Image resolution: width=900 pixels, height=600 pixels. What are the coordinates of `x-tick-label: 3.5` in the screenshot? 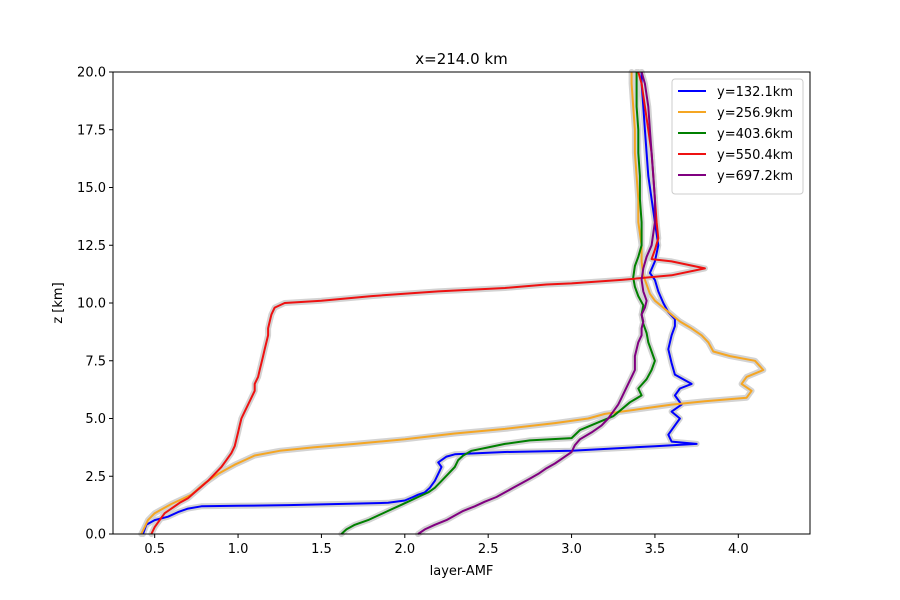 It's located at (655, 549).